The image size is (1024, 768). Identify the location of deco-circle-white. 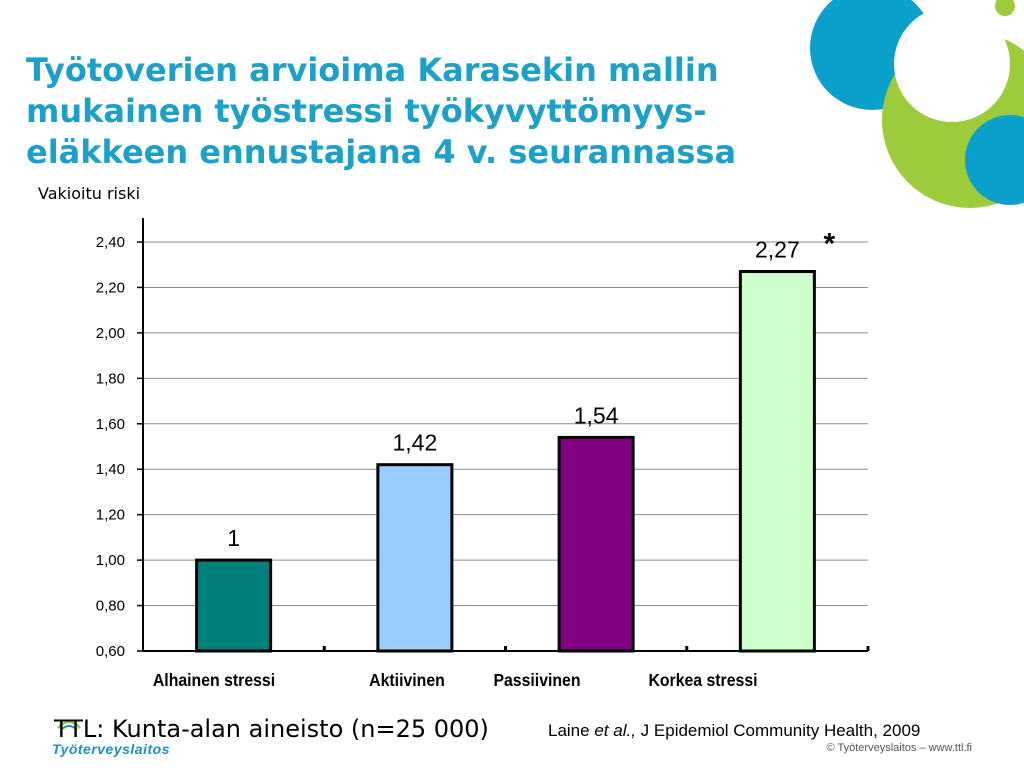
(952, 64).